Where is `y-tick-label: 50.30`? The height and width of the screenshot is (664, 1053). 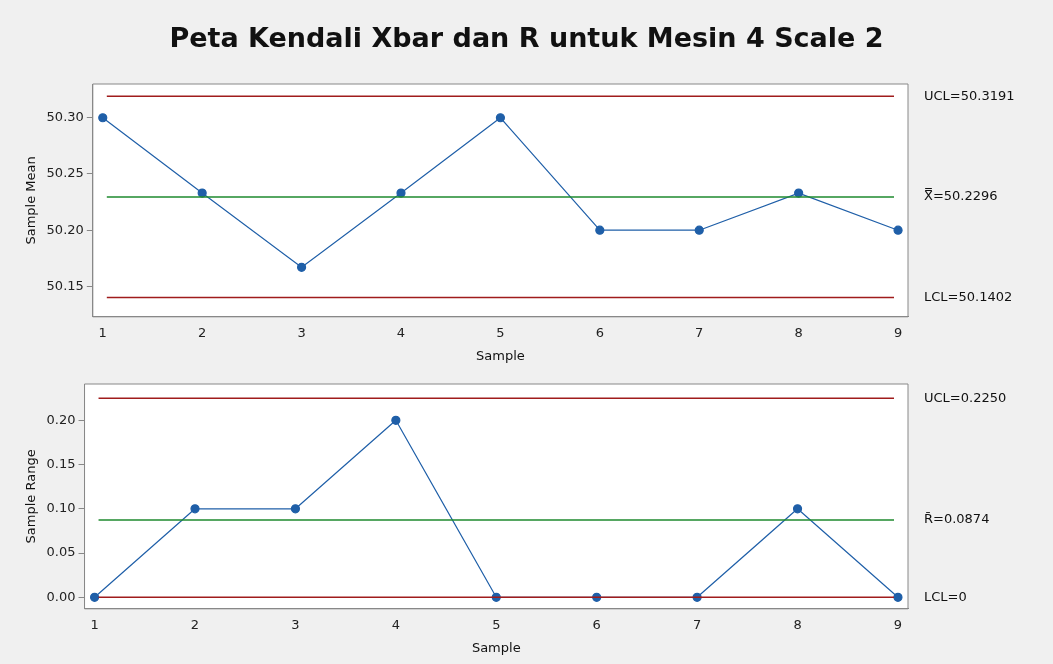 y-tick-label: 50.30 is located at coordinates (65, 117).